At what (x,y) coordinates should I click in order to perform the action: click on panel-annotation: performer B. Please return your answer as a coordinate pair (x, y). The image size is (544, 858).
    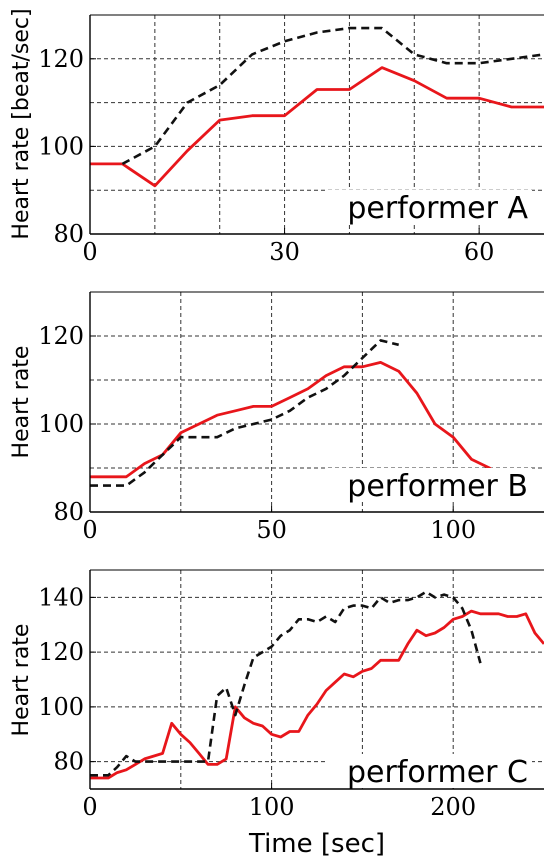
    Looking at the image, I should click on (437, 486).